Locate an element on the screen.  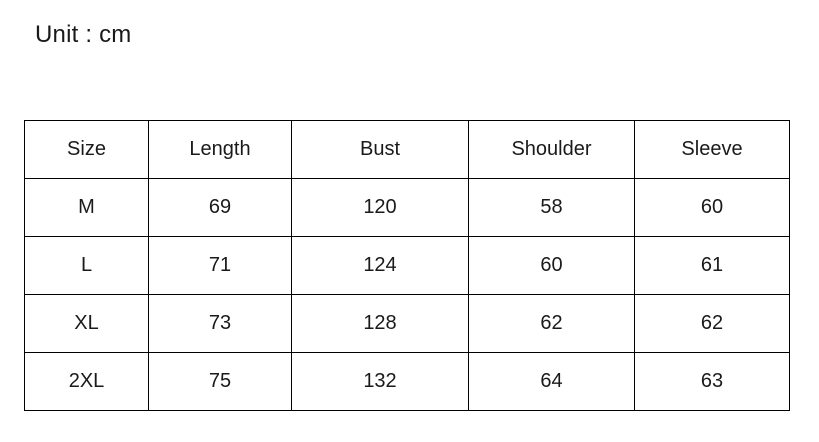
cell-bust: 128 is located at coordinates (380, 323).